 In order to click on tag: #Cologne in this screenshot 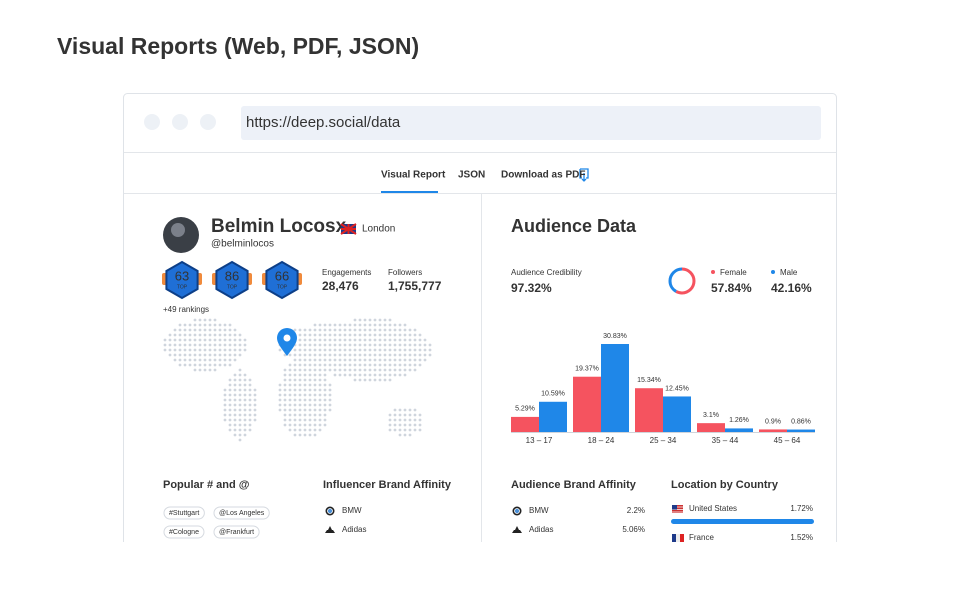, I will do `click(184, 532)`.